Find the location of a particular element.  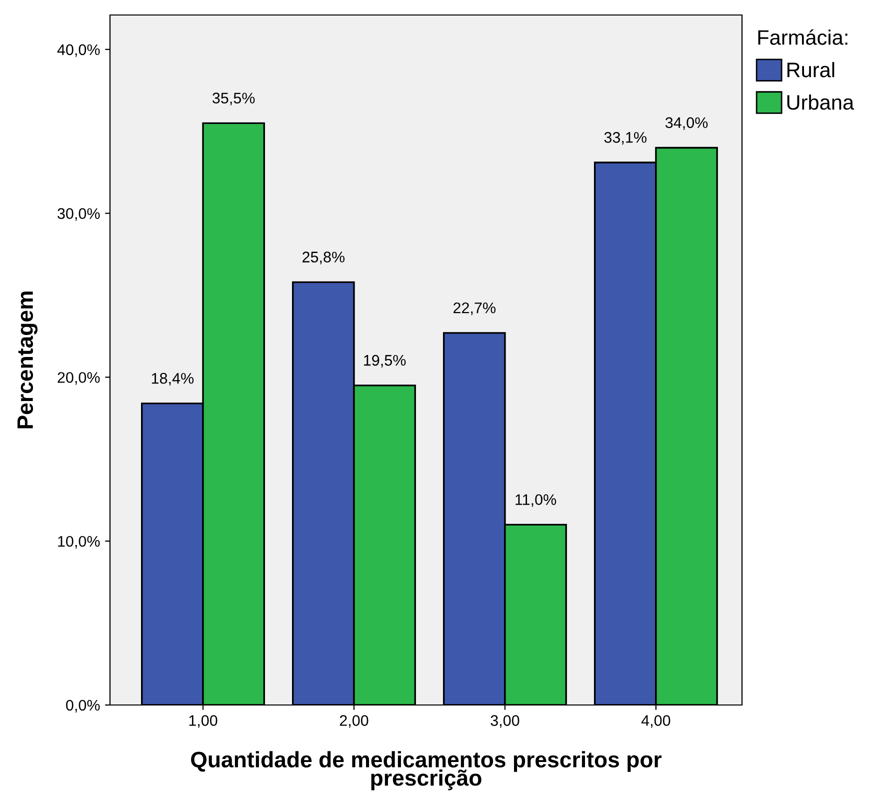

data-label: 18,4% is located at coordinates (173, 379).